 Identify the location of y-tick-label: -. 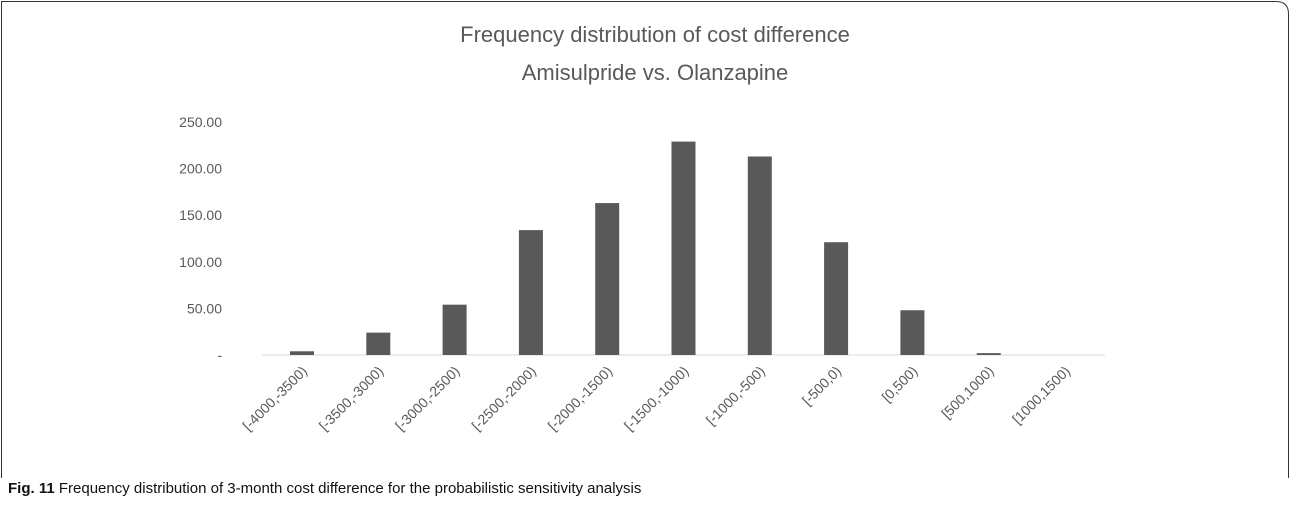
(219, 355).